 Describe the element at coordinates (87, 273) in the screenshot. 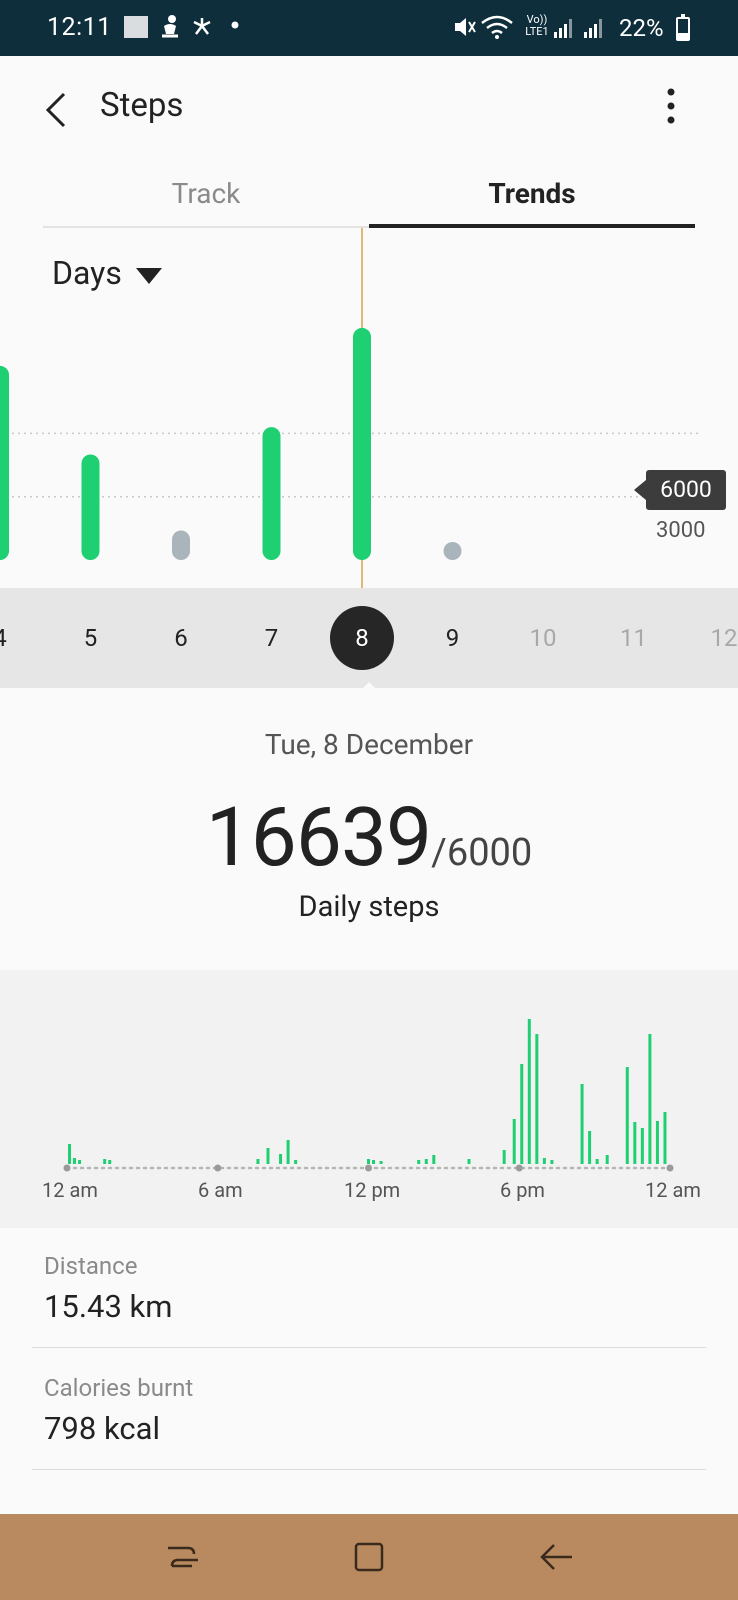

I see `period-value: Days` at that location.